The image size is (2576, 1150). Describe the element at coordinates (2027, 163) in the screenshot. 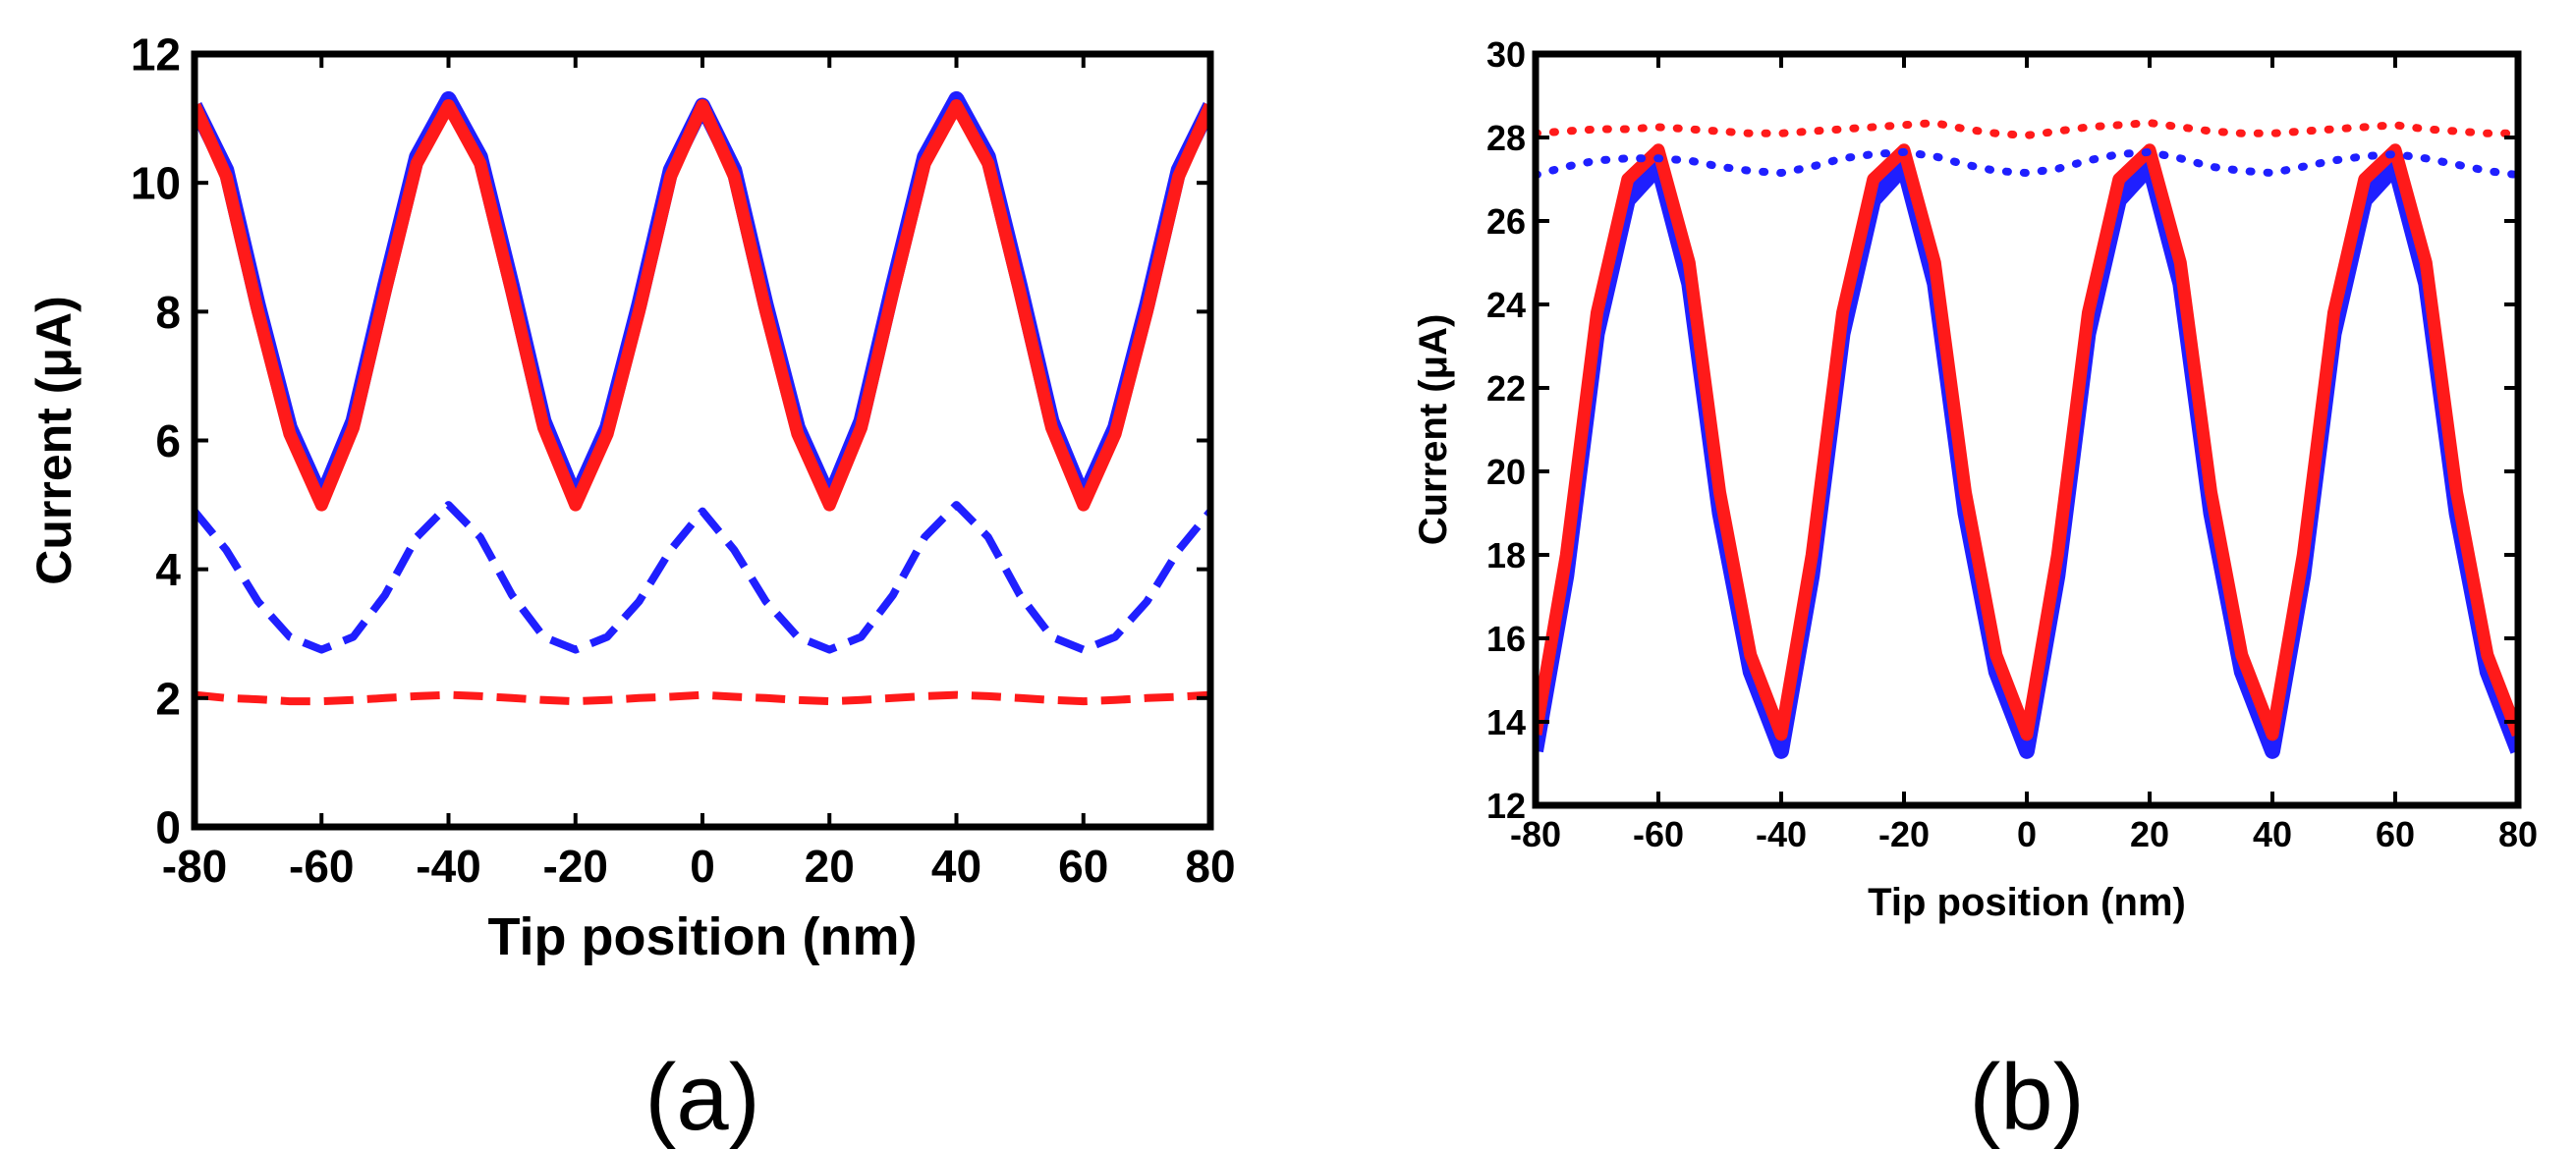

I see `series-line-blue-dotted` at that location.